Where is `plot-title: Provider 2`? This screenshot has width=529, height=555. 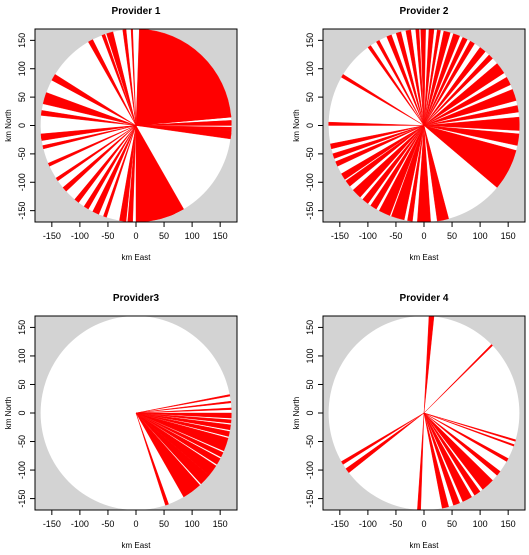 plot-title: Provider 2 is located at coordinates (424, 11).